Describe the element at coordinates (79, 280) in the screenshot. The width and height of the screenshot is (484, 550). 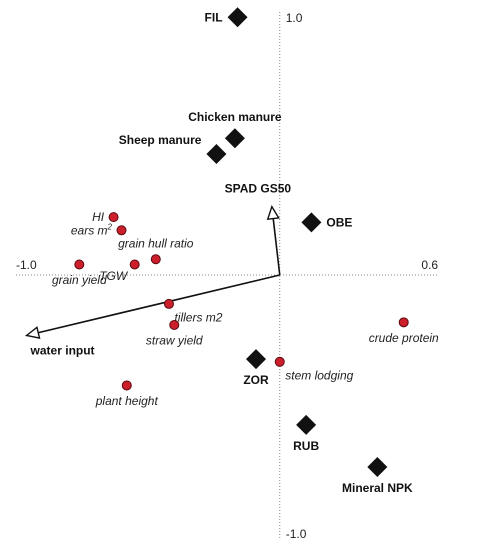
I see `variable-label-grain-yield: grain yield` at that location.